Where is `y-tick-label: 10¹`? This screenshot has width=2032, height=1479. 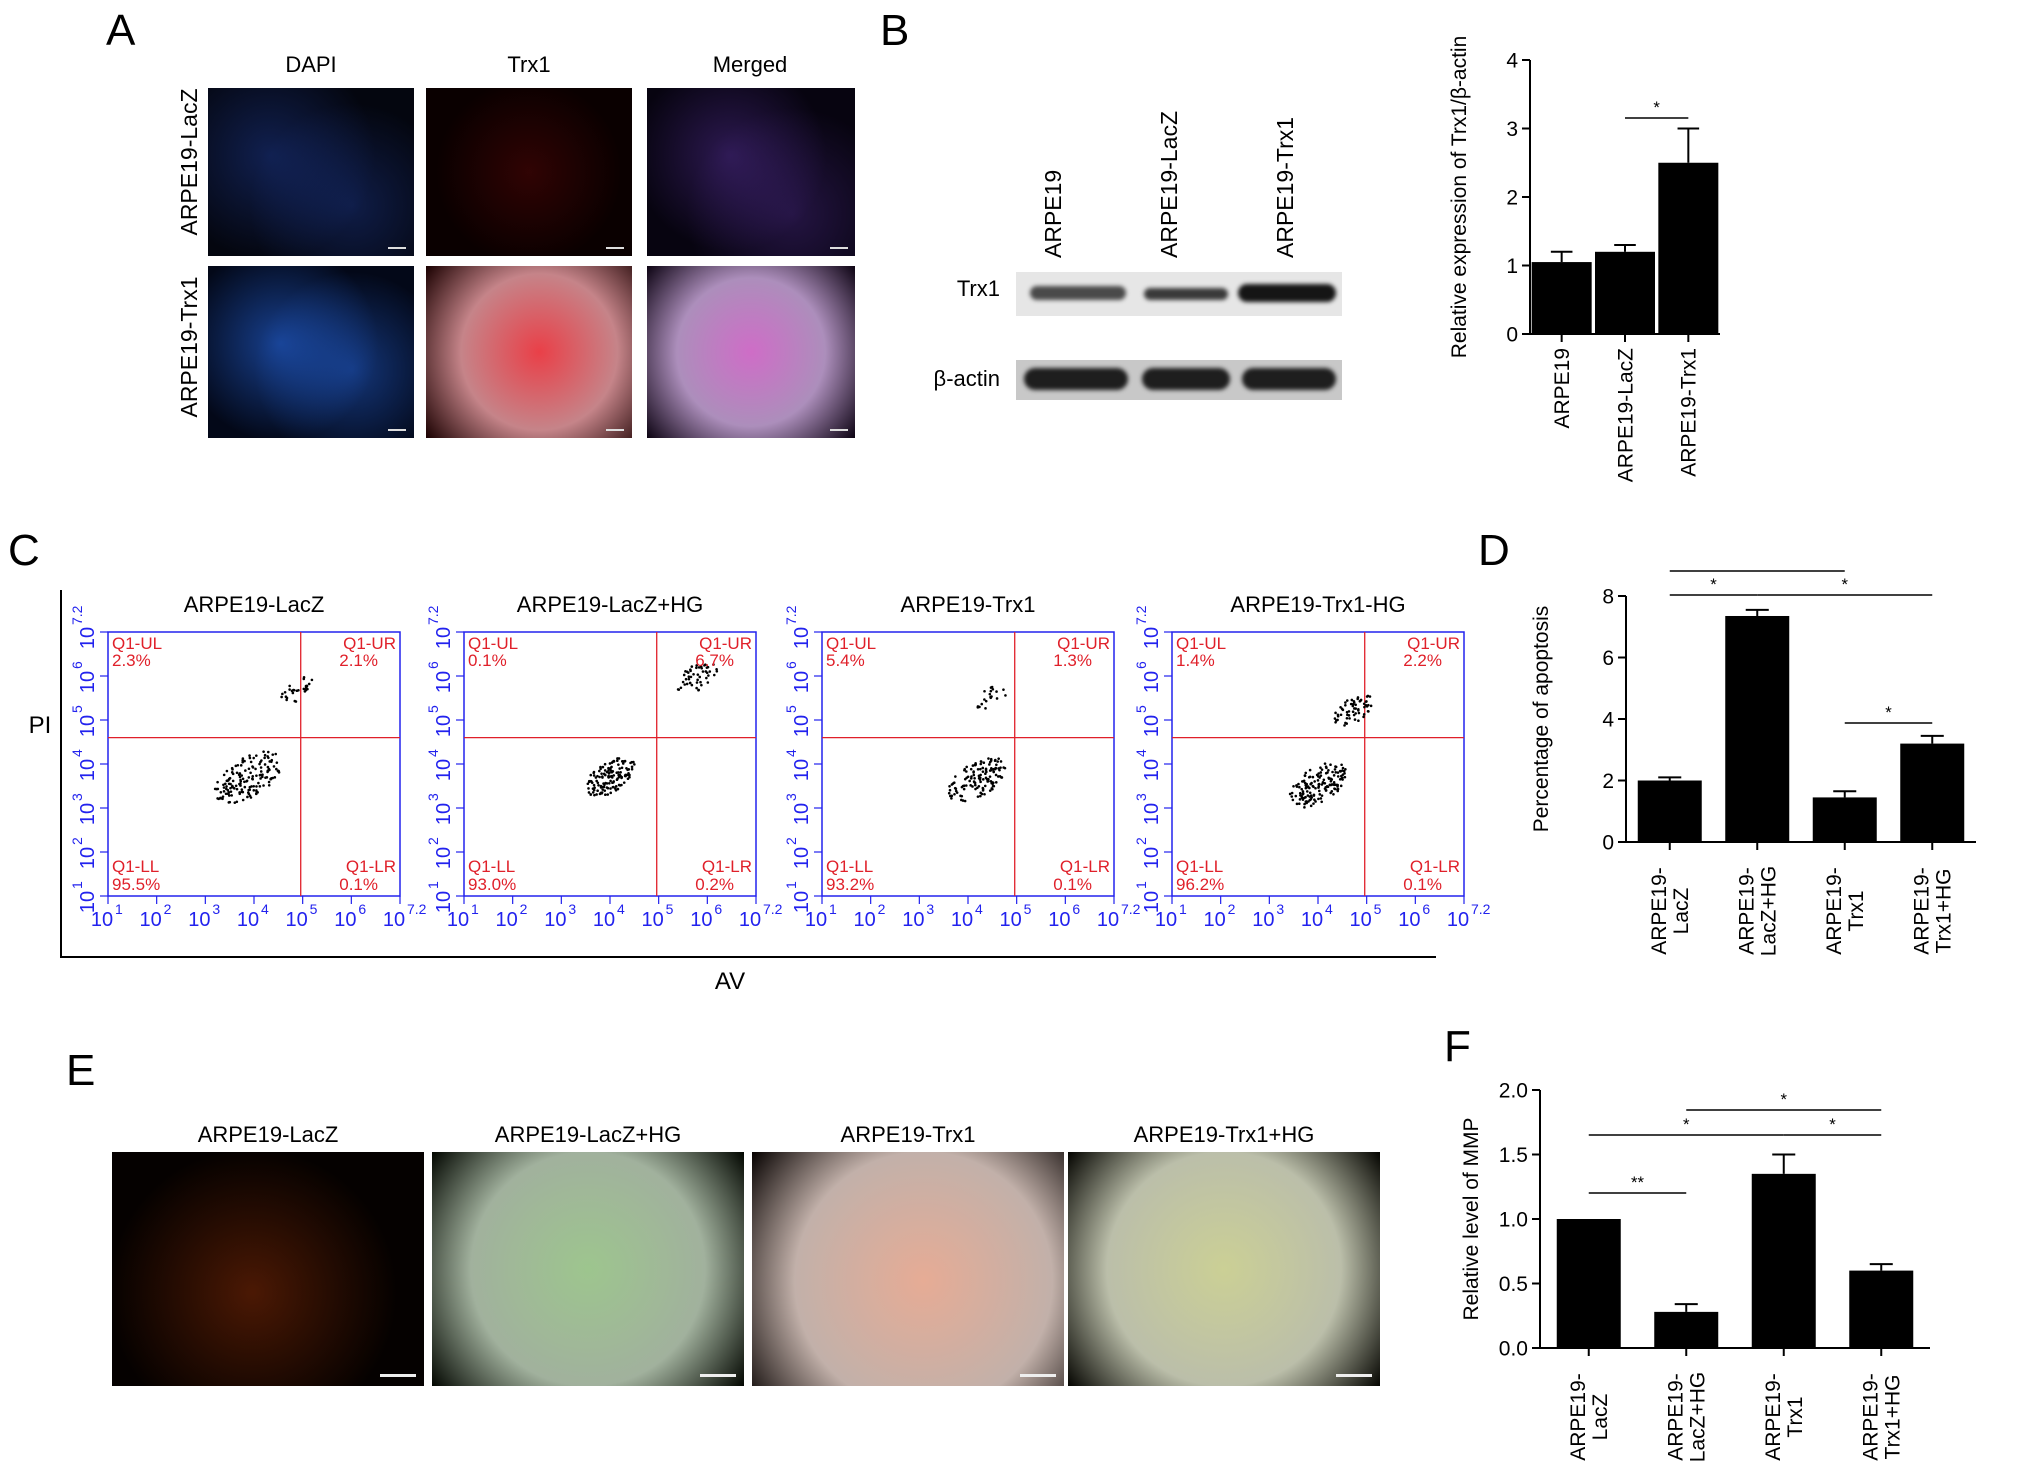 y-tick-label: 10¹ is located at coordinates (798, 897).